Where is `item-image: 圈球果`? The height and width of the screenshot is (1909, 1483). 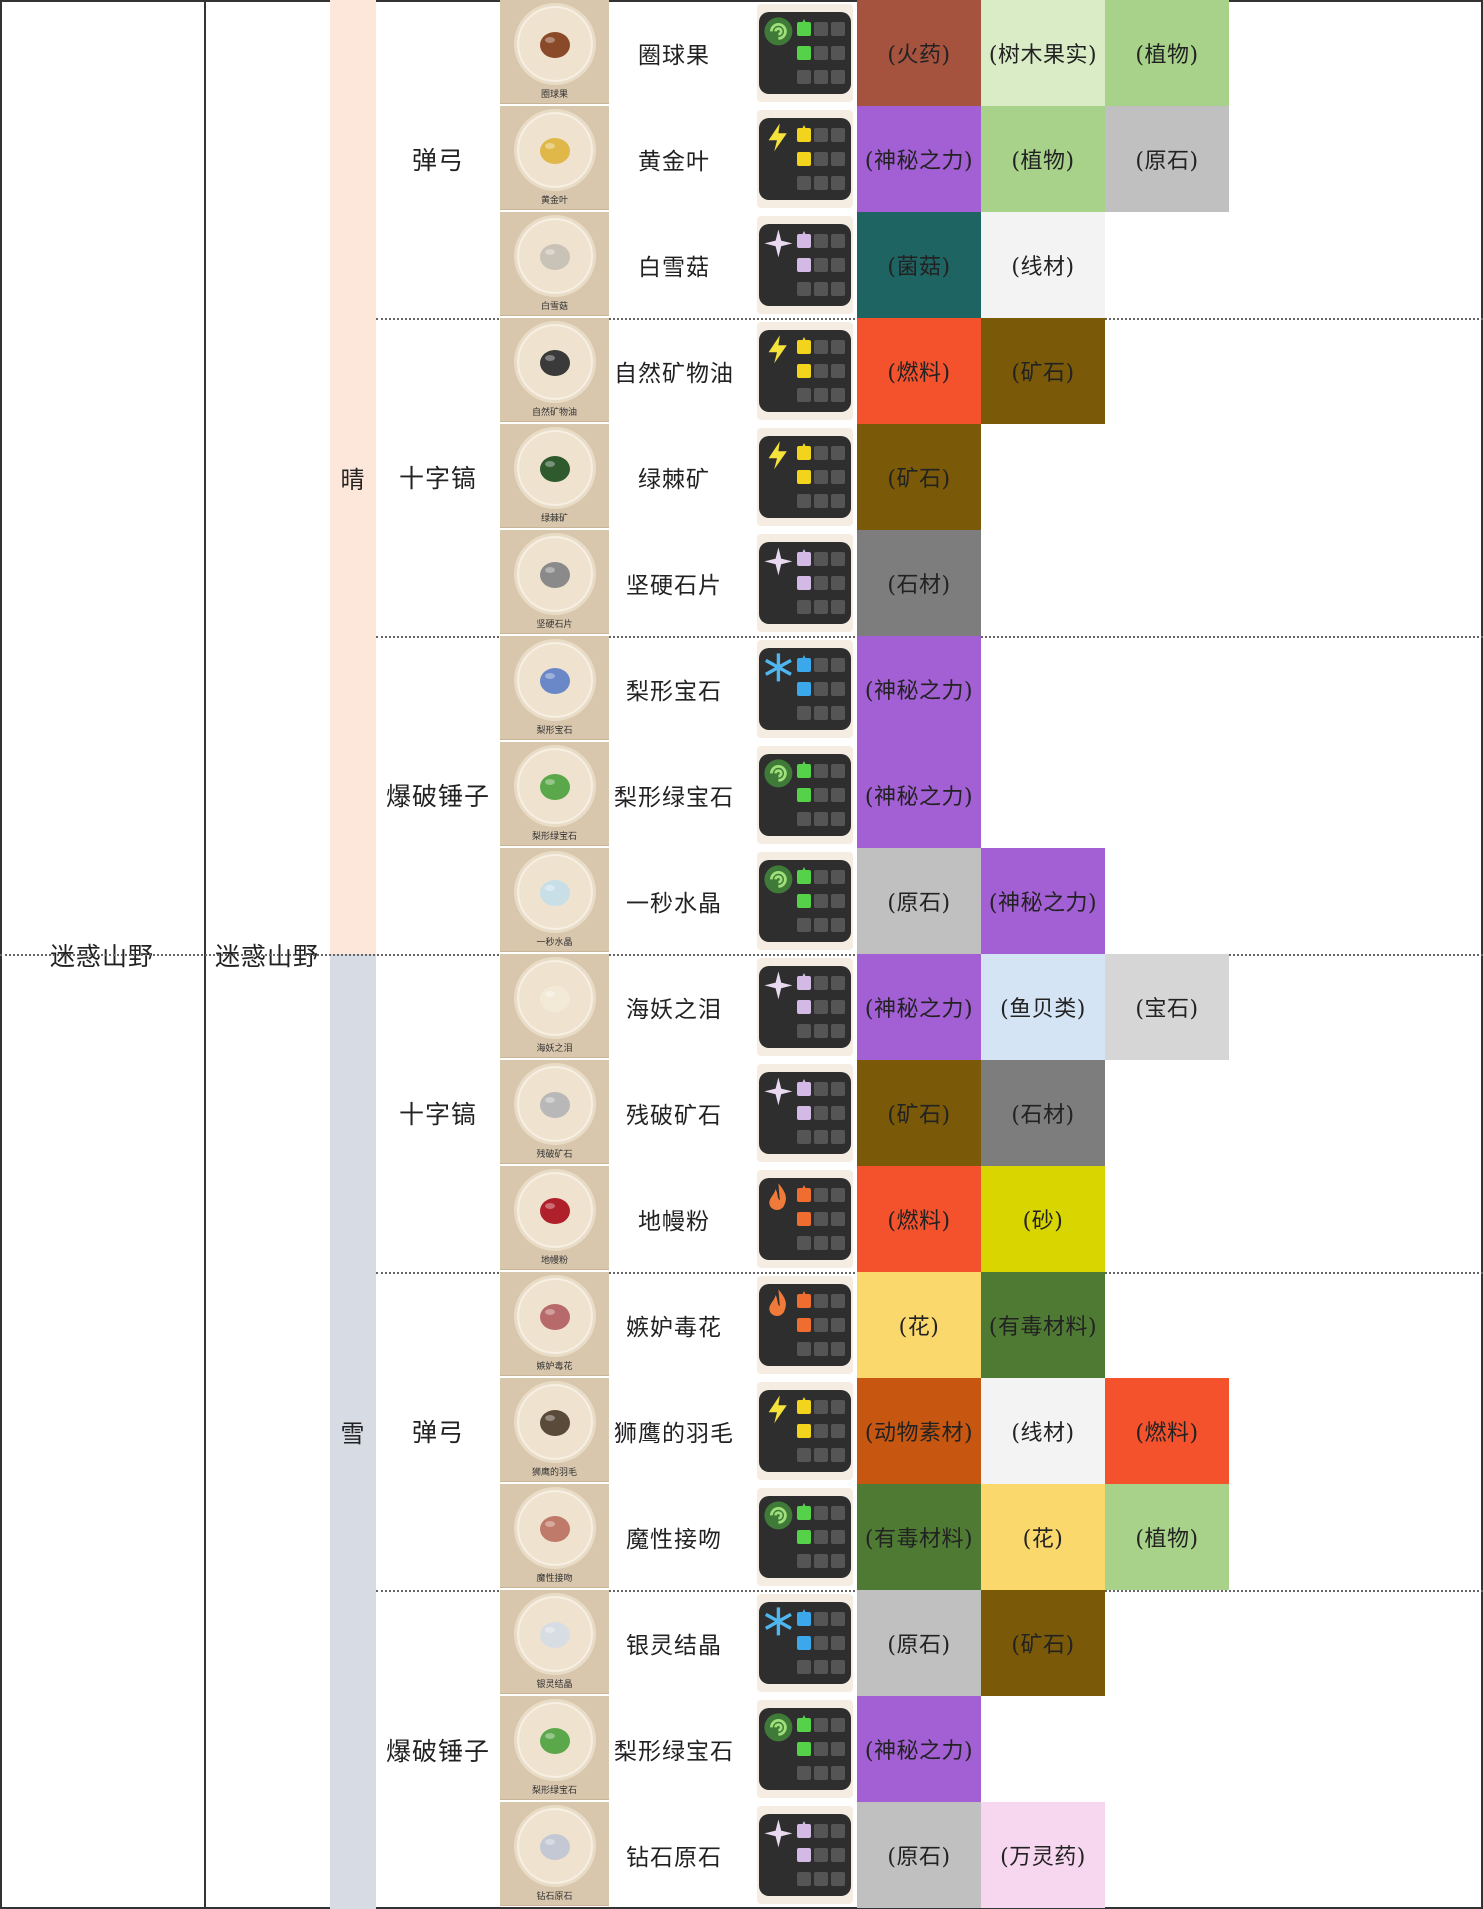 item-image: 圈球果 is located at coordinates (554, 52).